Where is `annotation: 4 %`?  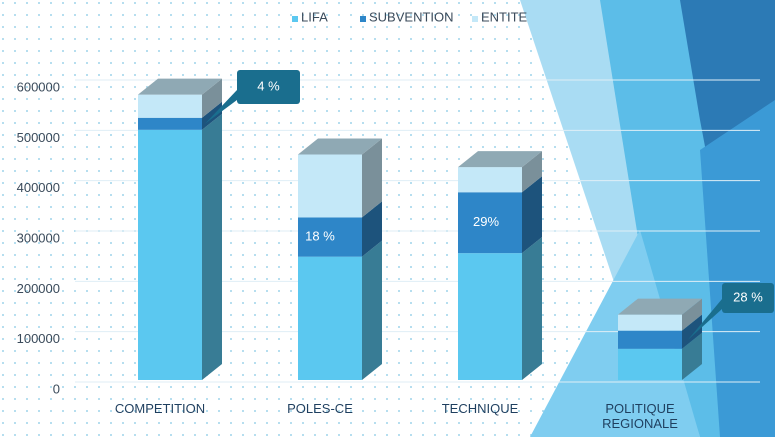
annotation: 4 % is located at coordinates (268, 85).